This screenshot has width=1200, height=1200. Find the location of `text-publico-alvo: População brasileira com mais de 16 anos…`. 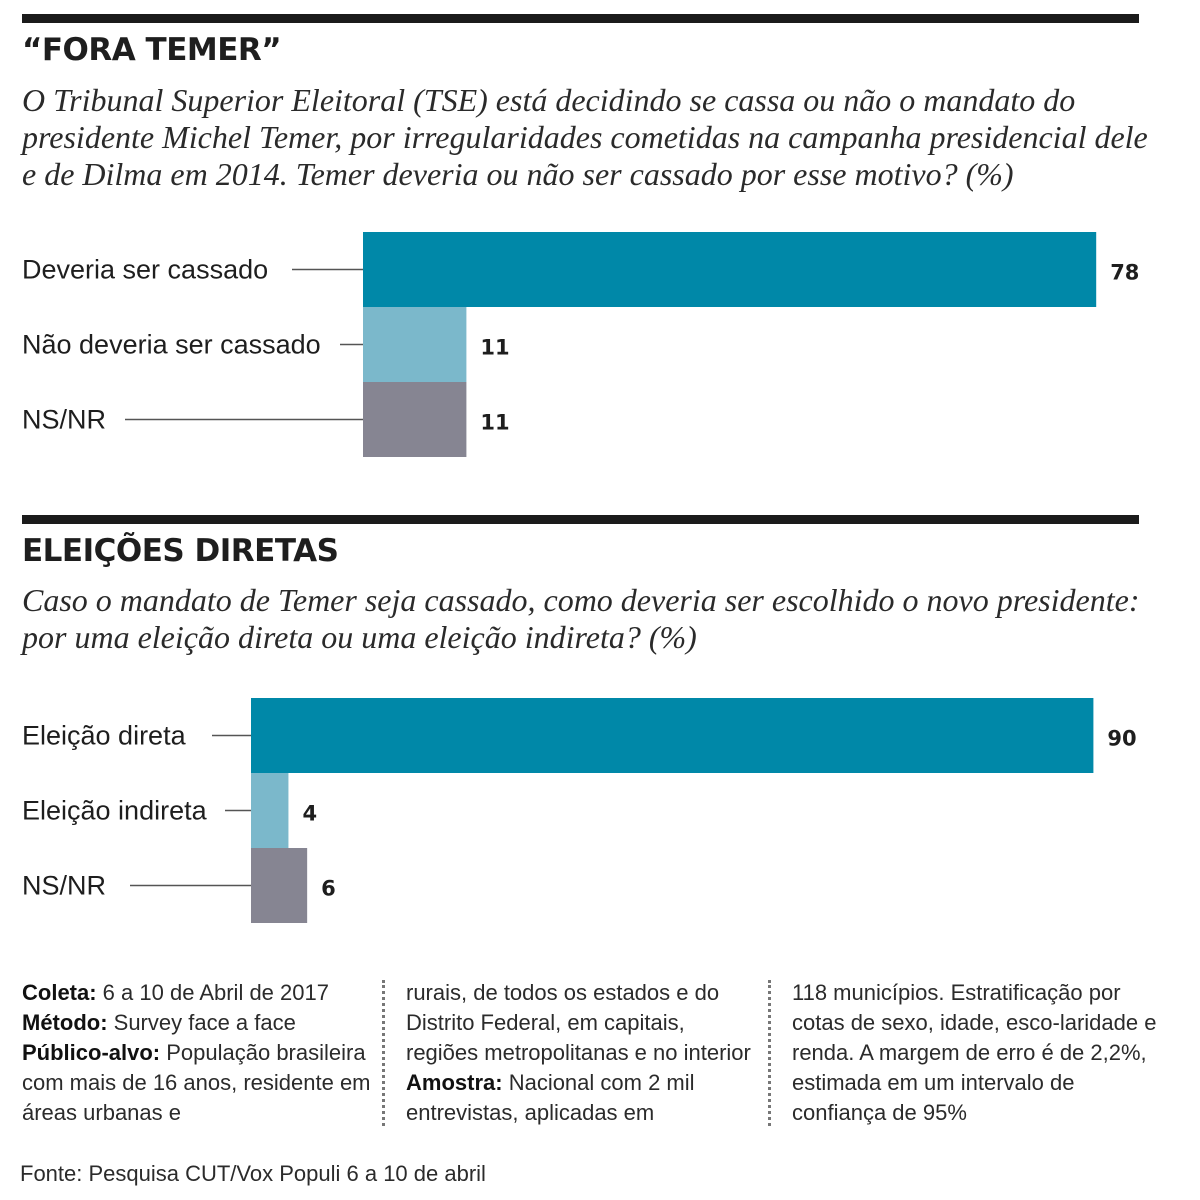

text-publico-alvo: População brasileira com mais de 16 anos… is located at coordinates (196, 1082).